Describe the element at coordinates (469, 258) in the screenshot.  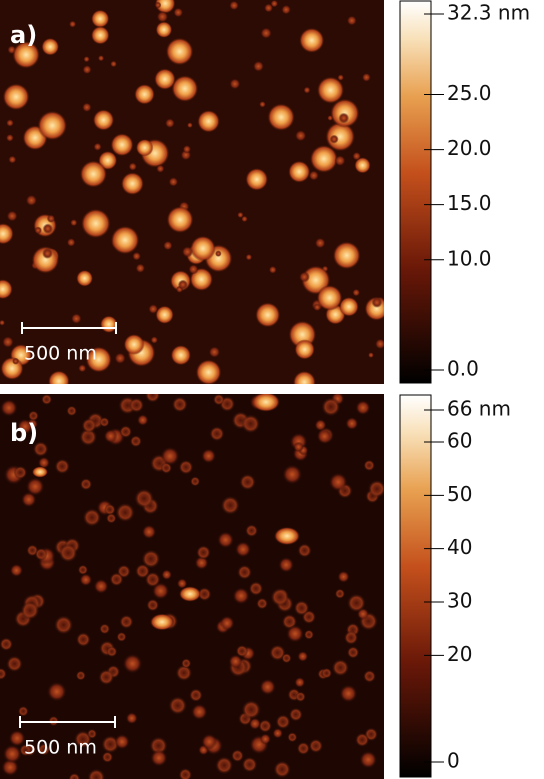
I see `colorbar-tick-label: 10.0` at that location.